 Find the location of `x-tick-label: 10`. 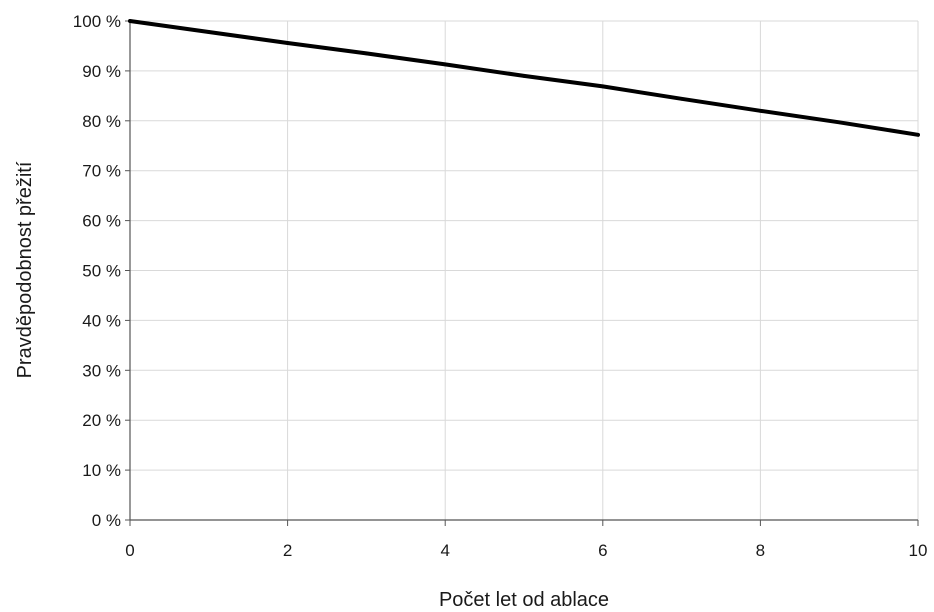

x-tick-label: 10 is located at coordinates (918, 550).